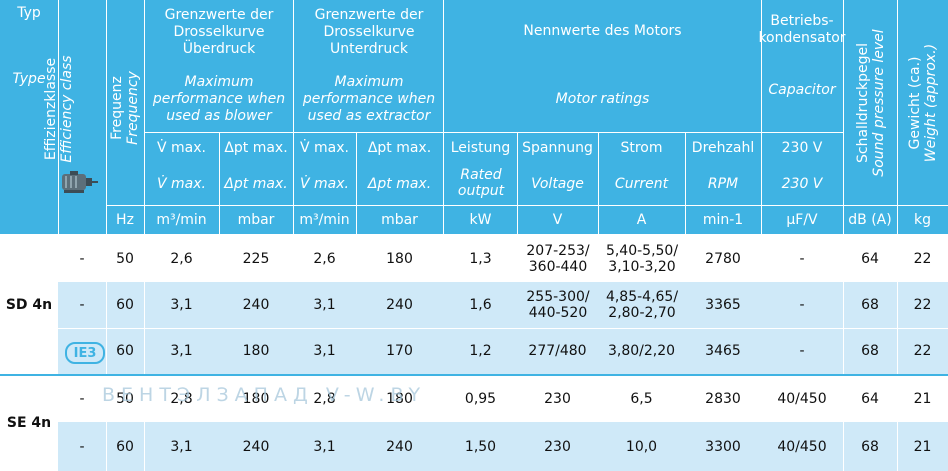  Describe the element at coordinates (557, 148) in the screenshot. I see `voltage-header-de: Spannung` at that location.